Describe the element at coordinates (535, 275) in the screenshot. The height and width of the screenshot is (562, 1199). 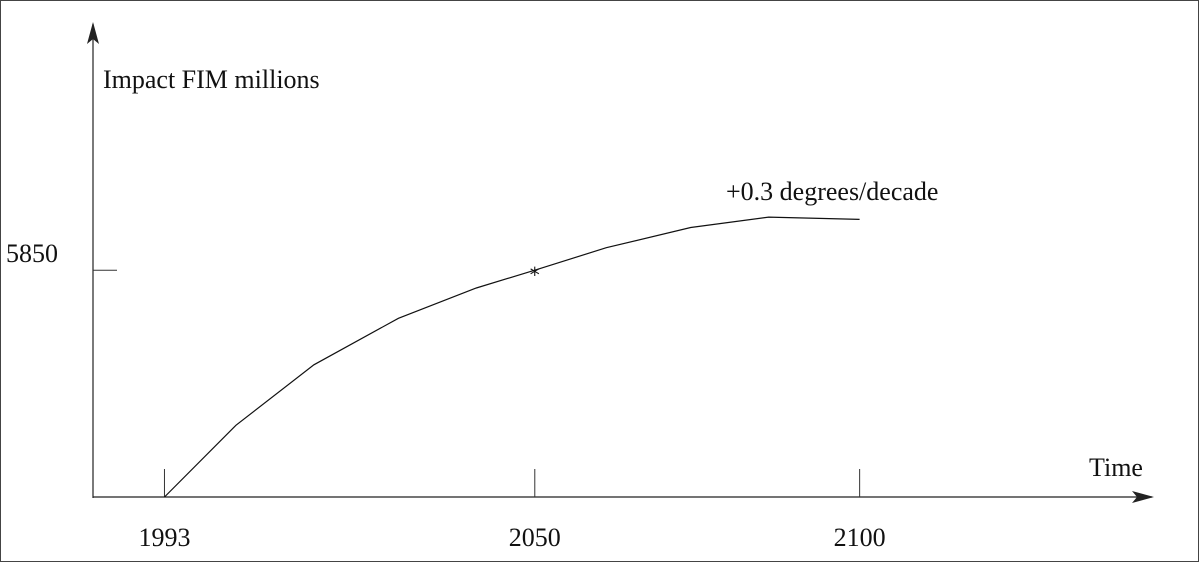
I see `data-point-marker: *` at that location.